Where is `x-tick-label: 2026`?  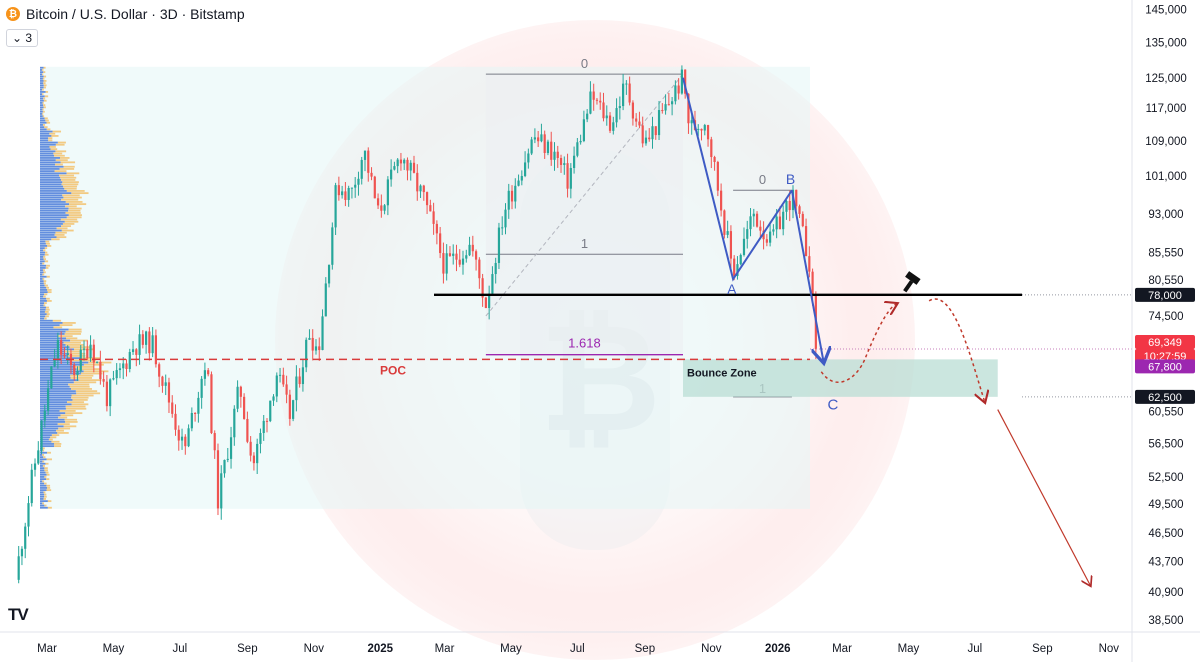 x-tick-label: 2026 is located at coordinates (778, 649).